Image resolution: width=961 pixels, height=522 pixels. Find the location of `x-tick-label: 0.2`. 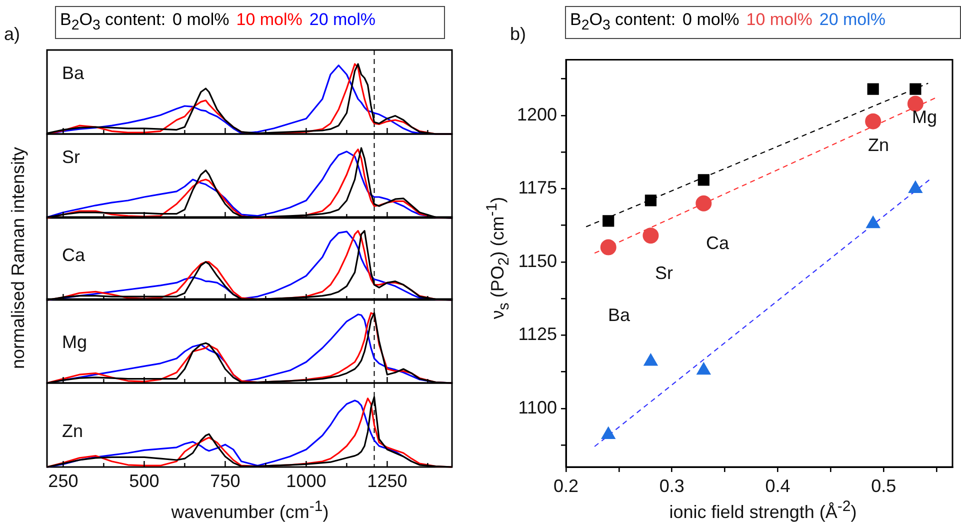

x-tick-label: 0.2 is located at coordinates (566, 486).